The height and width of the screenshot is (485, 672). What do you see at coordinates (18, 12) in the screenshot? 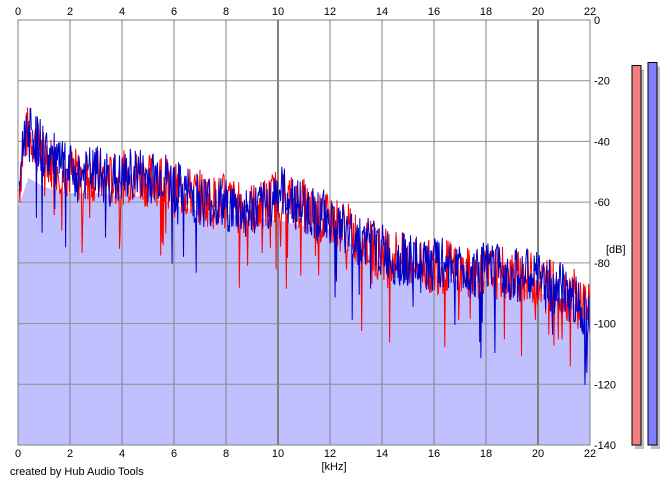
I see `x-tick-label-top: 0` at bounding box center [18, 12].